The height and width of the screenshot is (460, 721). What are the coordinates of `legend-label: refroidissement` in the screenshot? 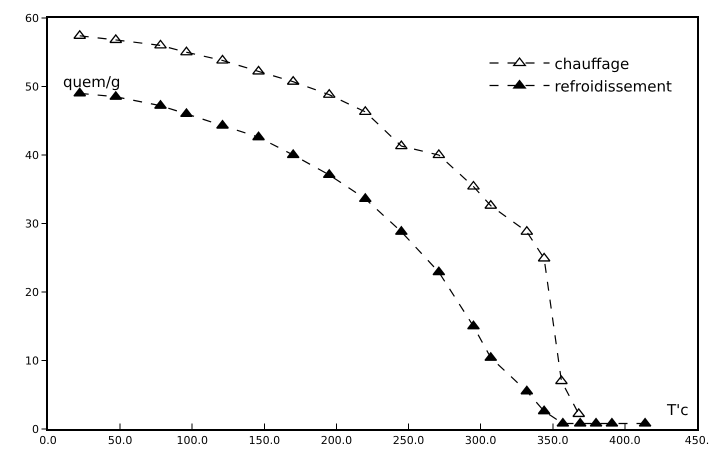 It's located at (613, 86).